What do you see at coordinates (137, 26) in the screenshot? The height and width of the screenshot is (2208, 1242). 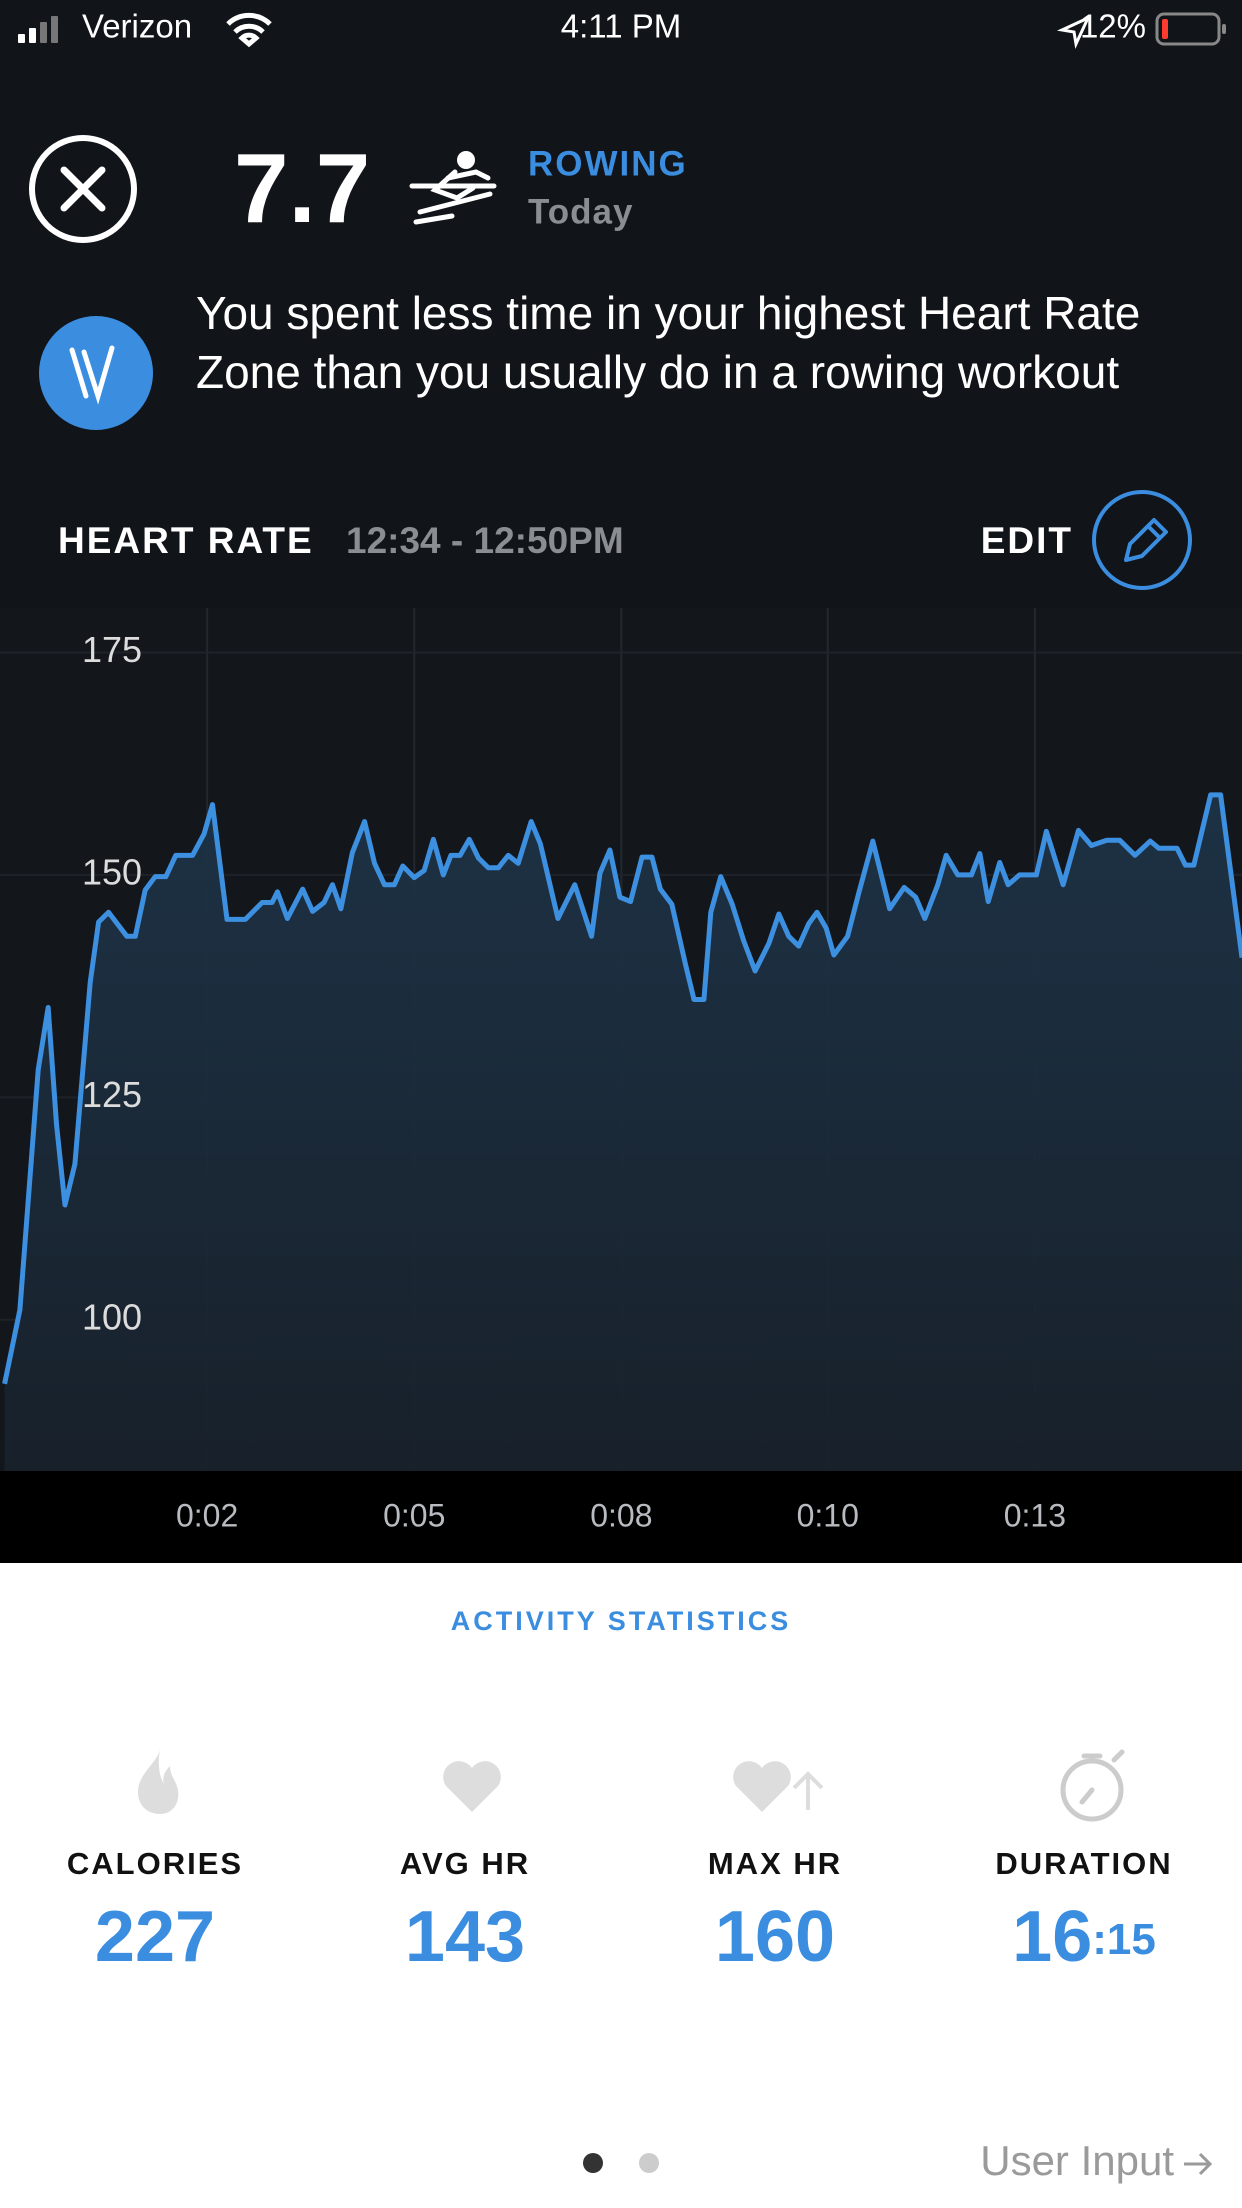 I see `carrier: Verizon` at bounding box center [137, 26].